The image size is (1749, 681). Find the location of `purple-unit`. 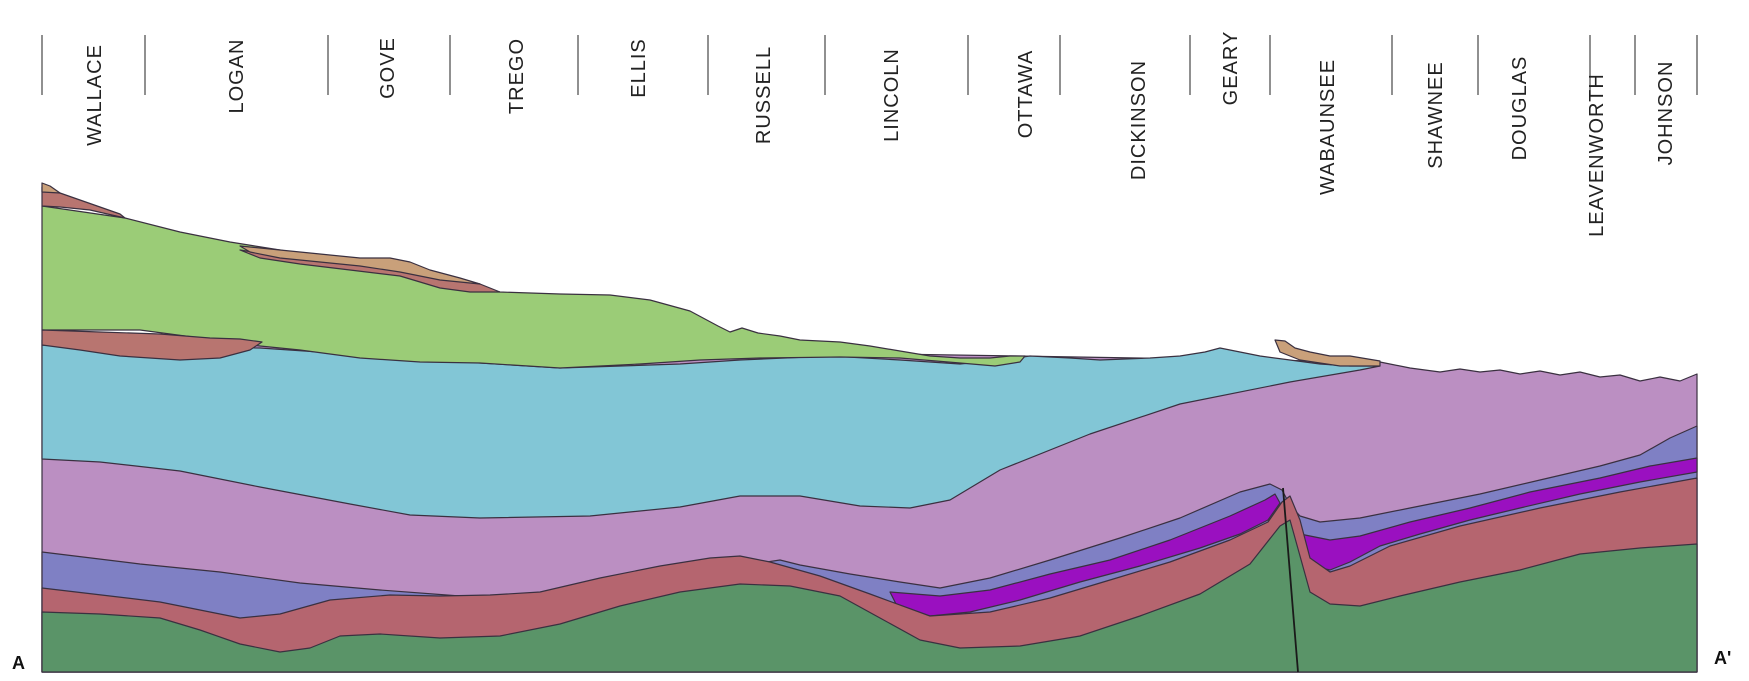

purple-unit is located at coordinates (1293, 537).